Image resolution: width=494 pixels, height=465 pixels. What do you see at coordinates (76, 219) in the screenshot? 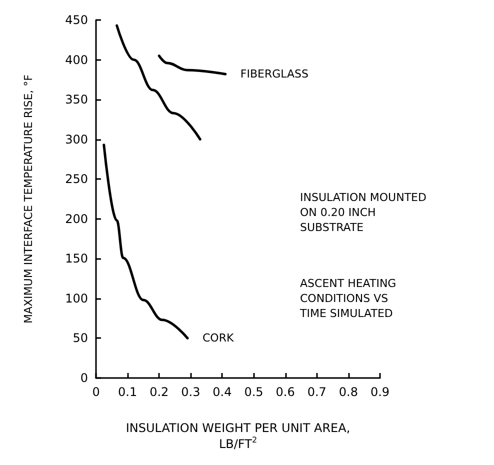
I see `y-tick-label: 200` at bounding box center [76, 219].